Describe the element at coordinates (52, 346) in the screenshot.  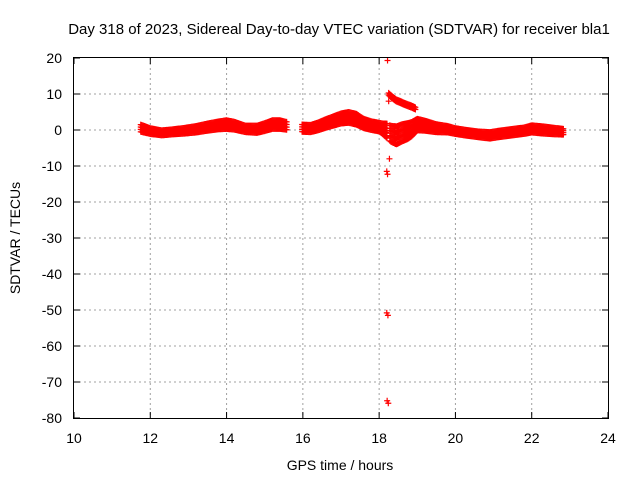
I see `y-tick-label: -60` at that location.